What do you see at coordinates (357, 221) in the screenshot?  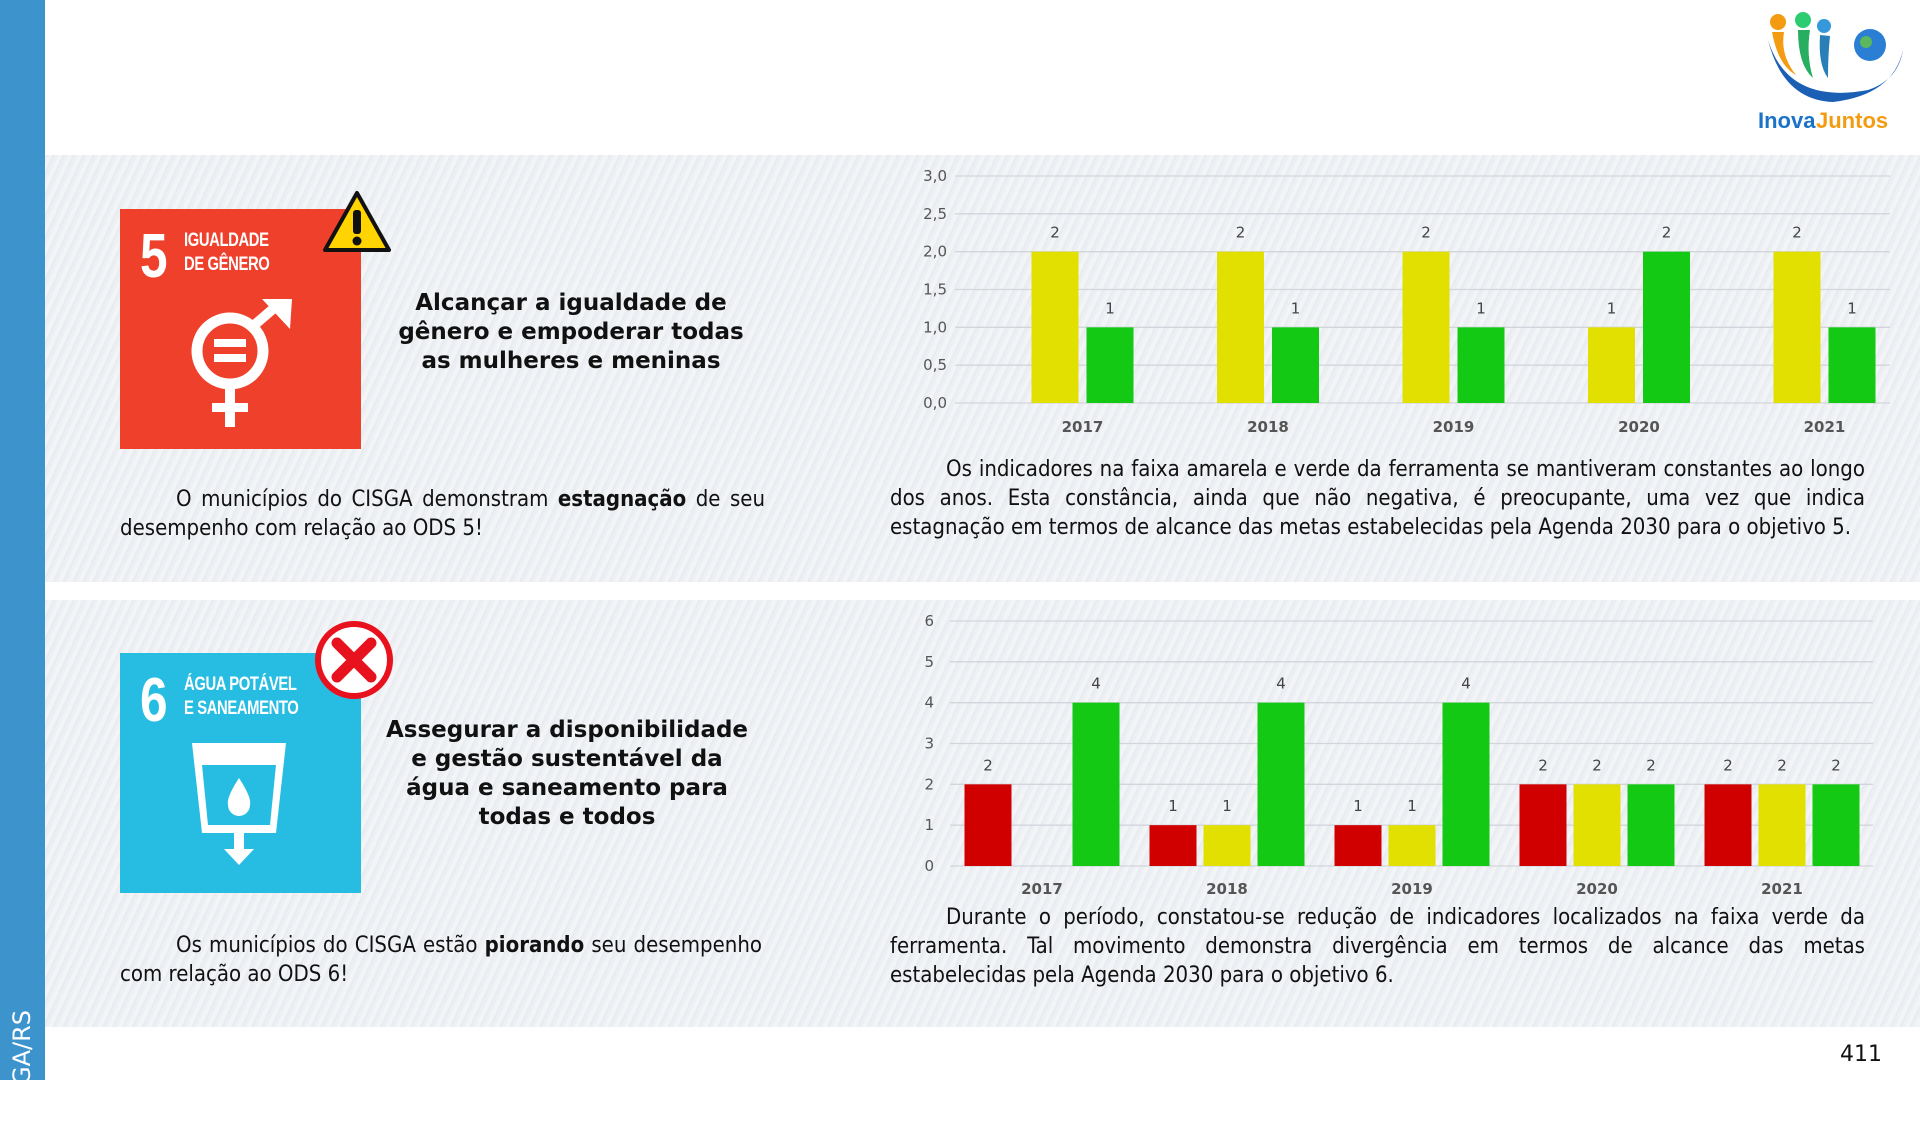 I see `warning-icon` at bounding box center [357, 221].